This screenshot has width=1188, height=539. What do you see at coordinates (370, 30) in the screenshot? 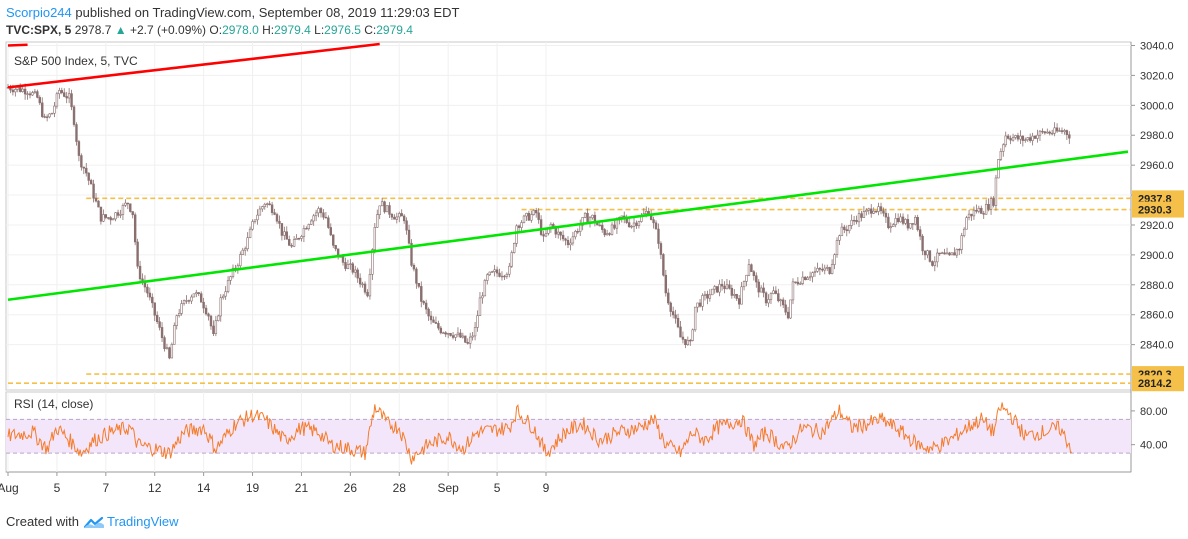
I see `close-label: C:` at bounding box center [370, 30].